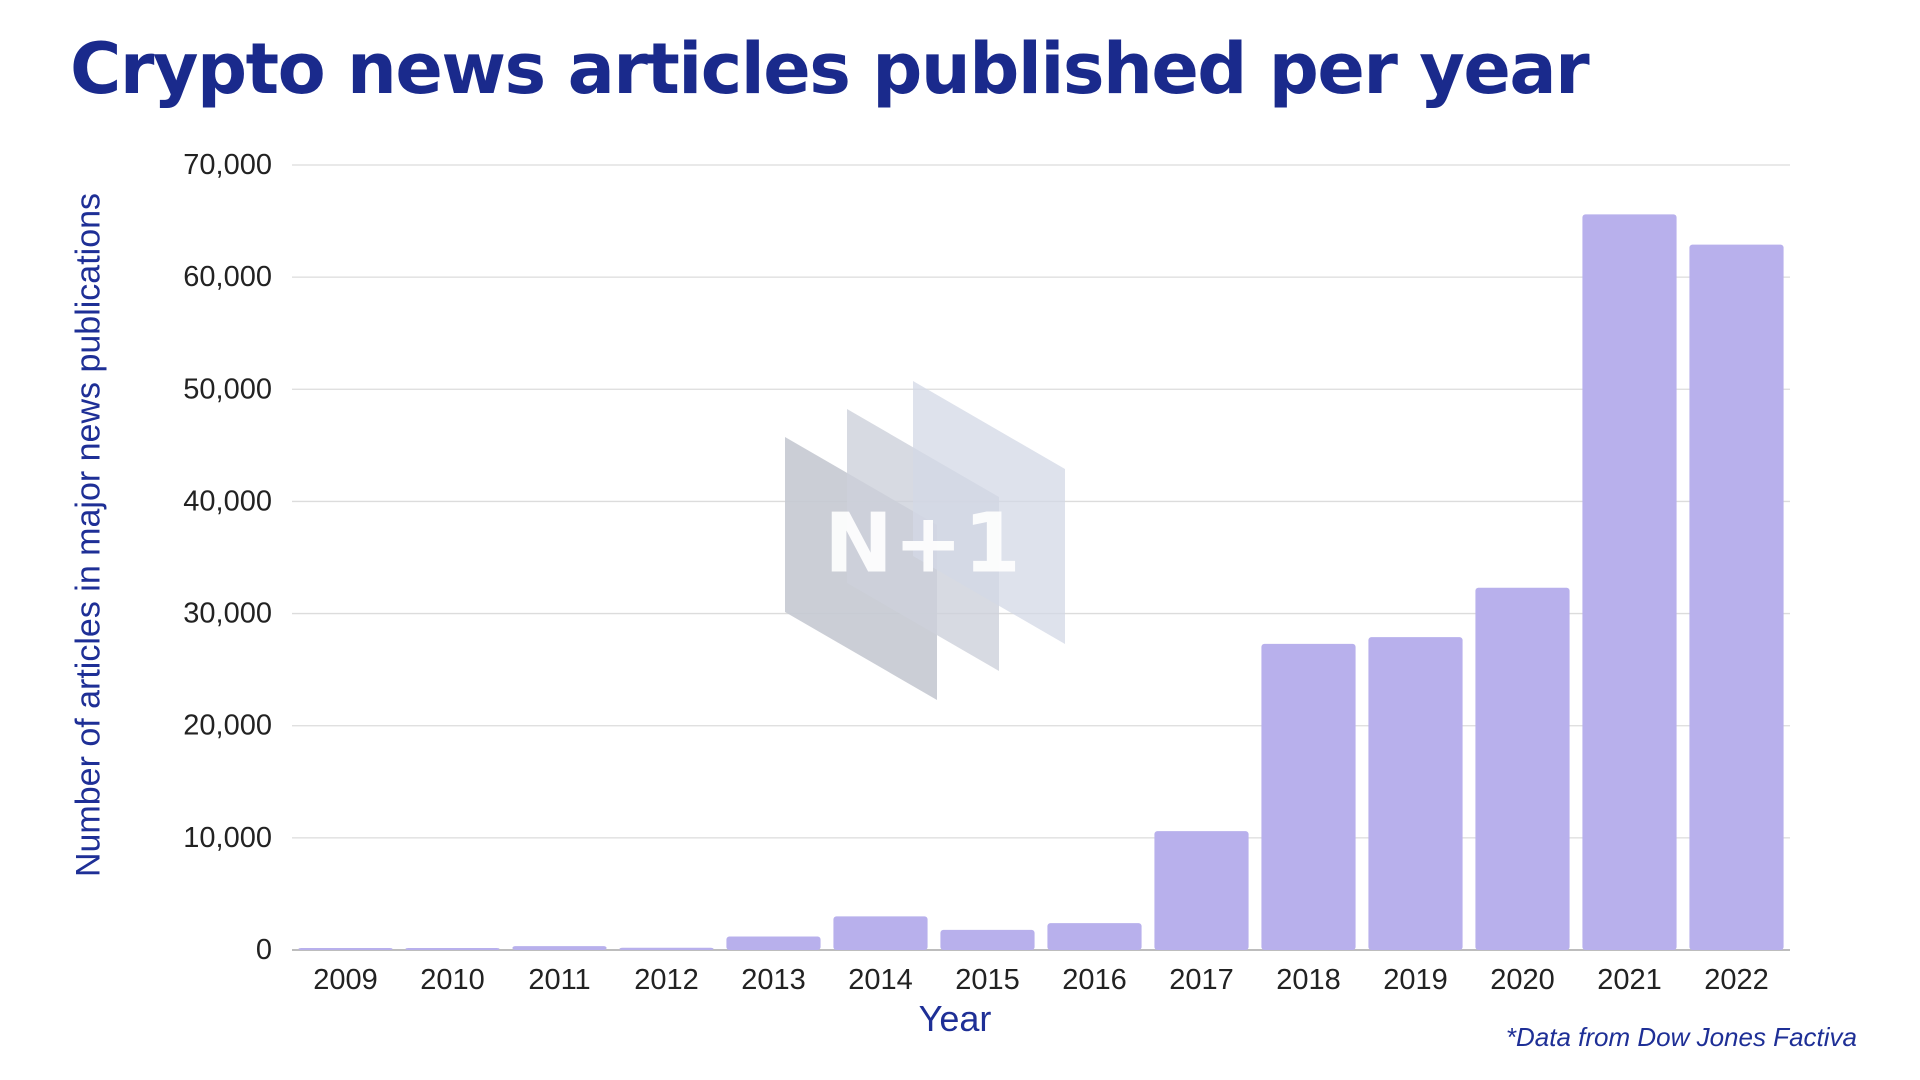  Describe the element at coordinates (773, 943) in the screenshot. I see `bar-2013` at that location.